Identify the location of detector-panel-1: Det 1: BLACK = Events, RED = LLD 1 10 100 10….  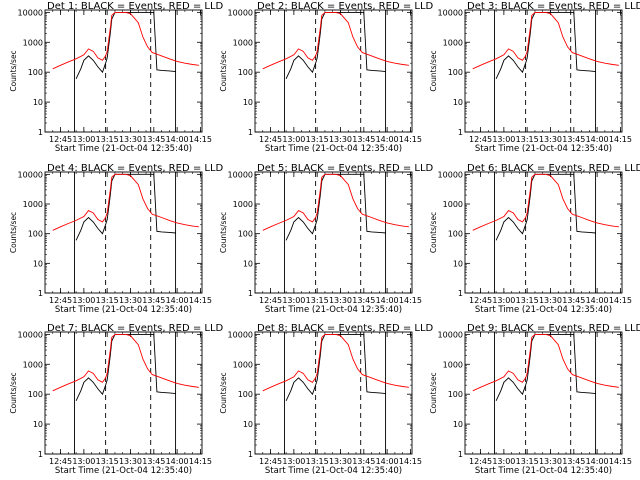
(116, 77).